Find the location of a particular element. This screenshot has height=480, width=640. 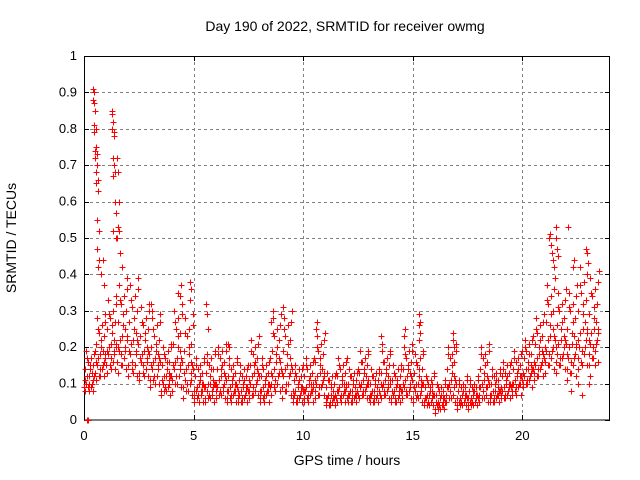

x-tick-label: 15 is located at coordinates (413, 435).